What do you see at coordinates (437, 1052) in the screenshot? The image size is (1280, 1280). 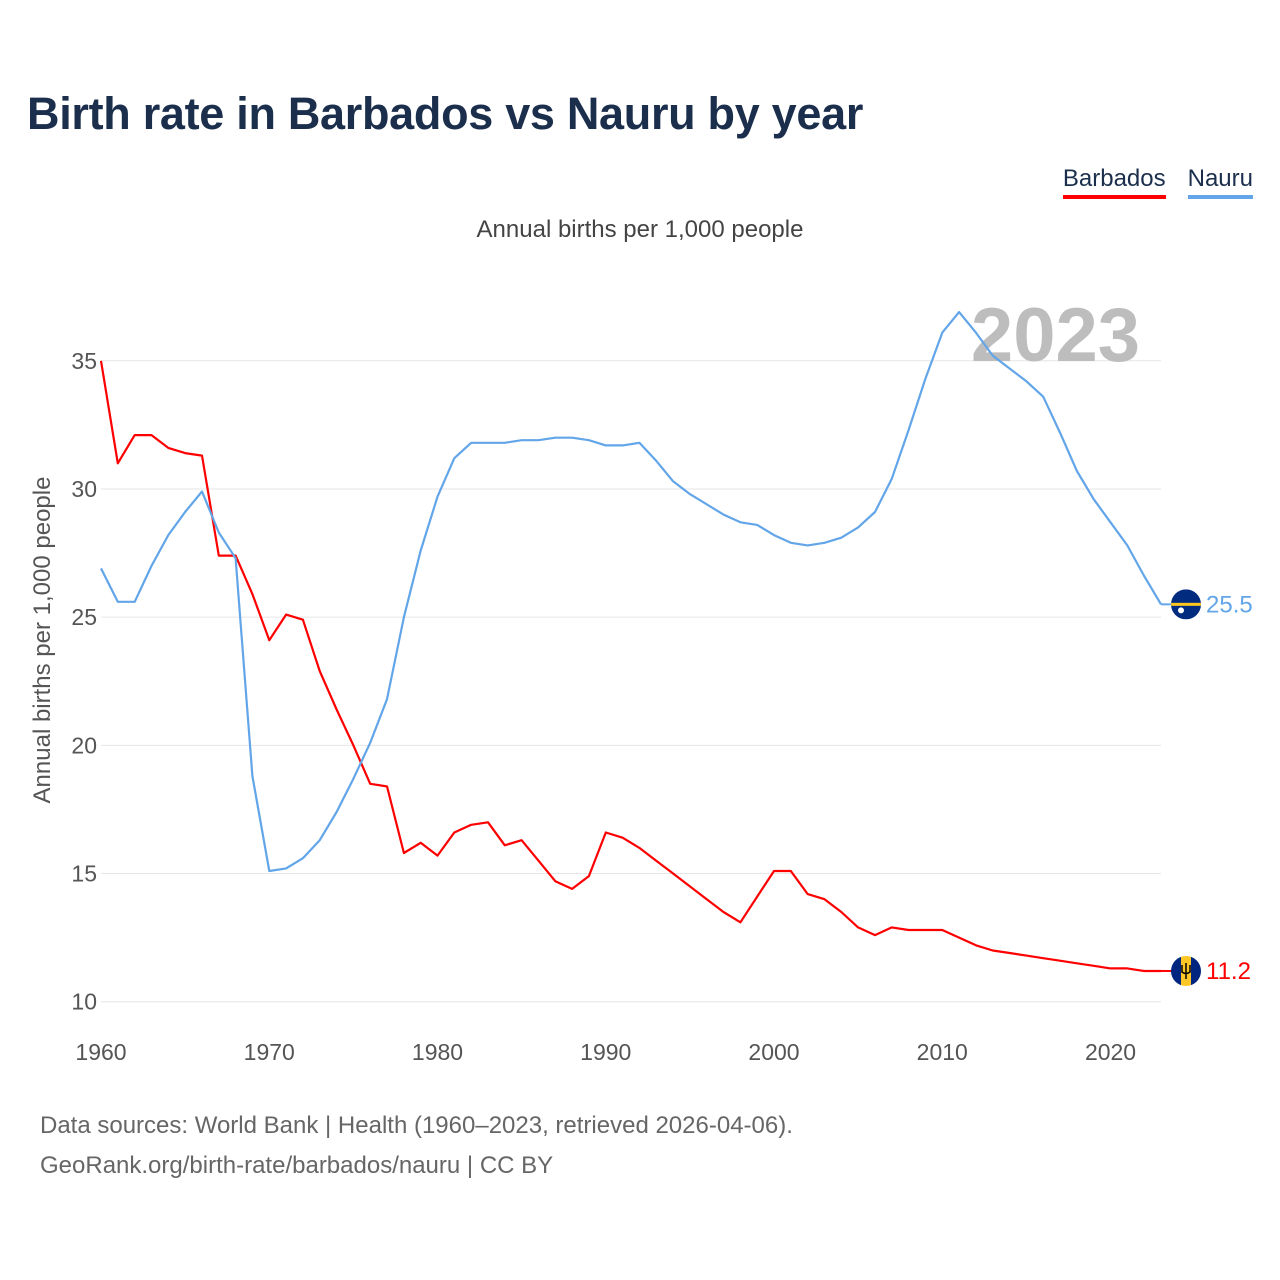 I see `x-tick-label-1980: 1980` at bounding box center [437, 1052].